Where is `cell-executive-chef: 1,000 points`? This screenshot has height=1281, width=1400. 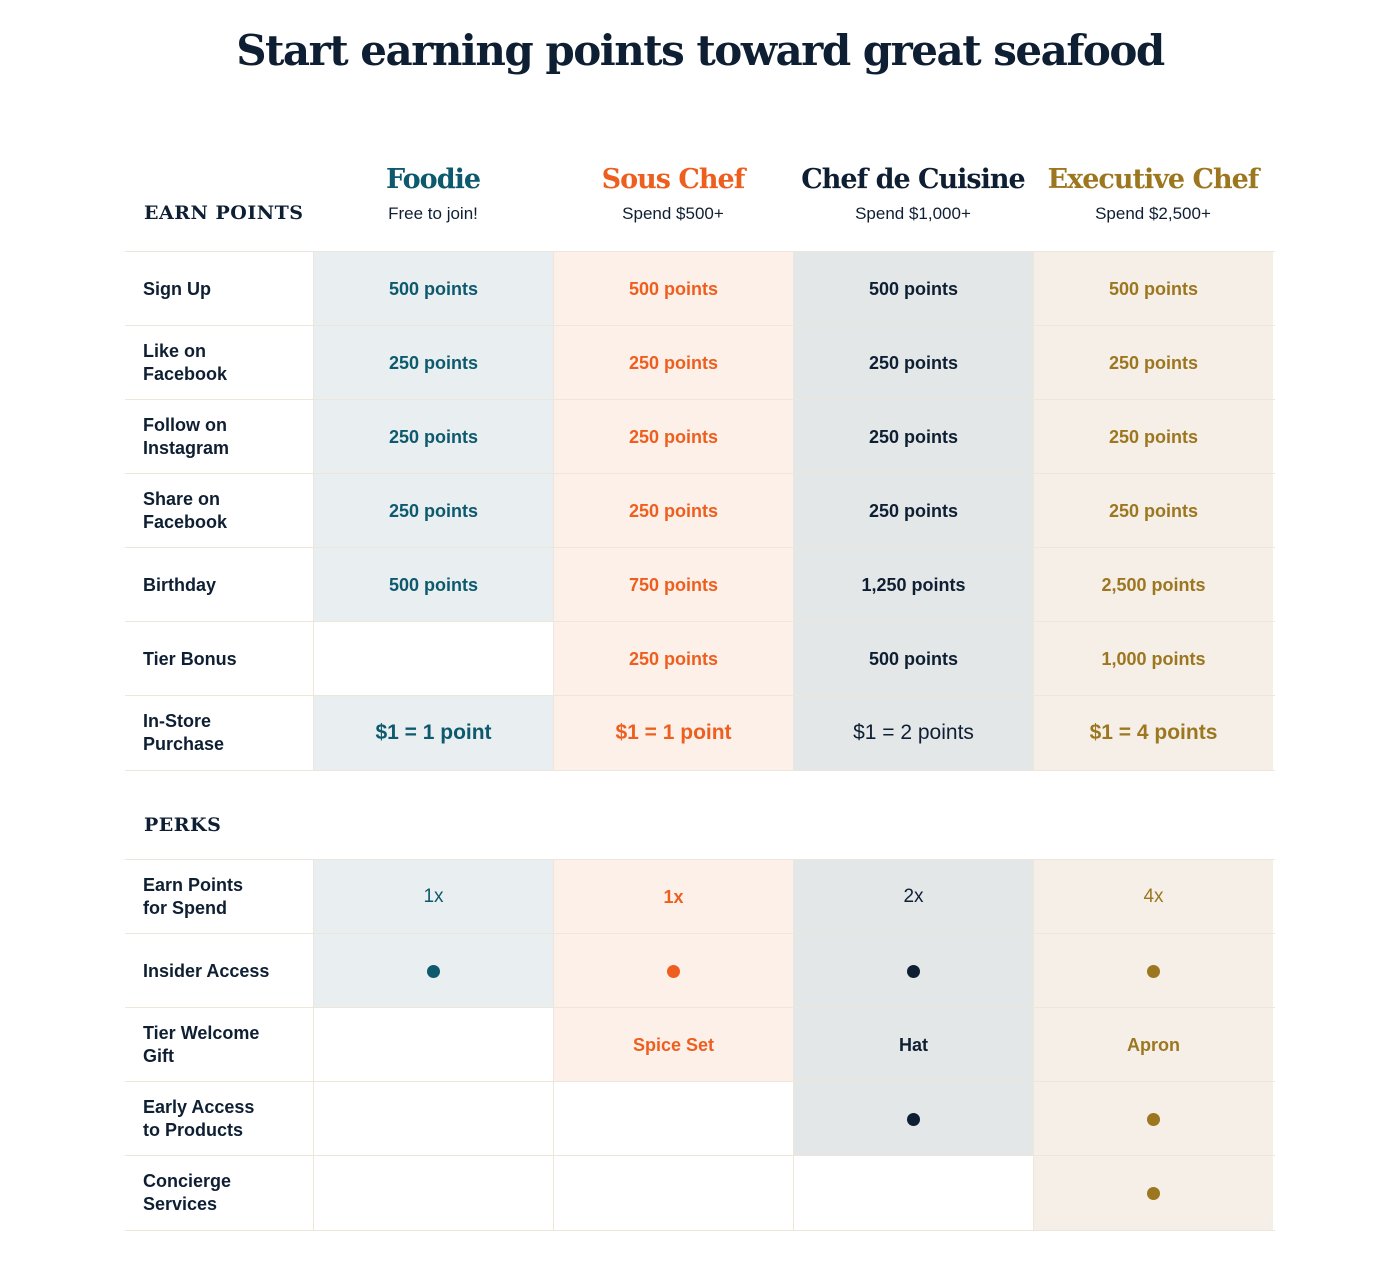
cell-executive-chef: 1,000 points is located at coordinates (1153, 659).